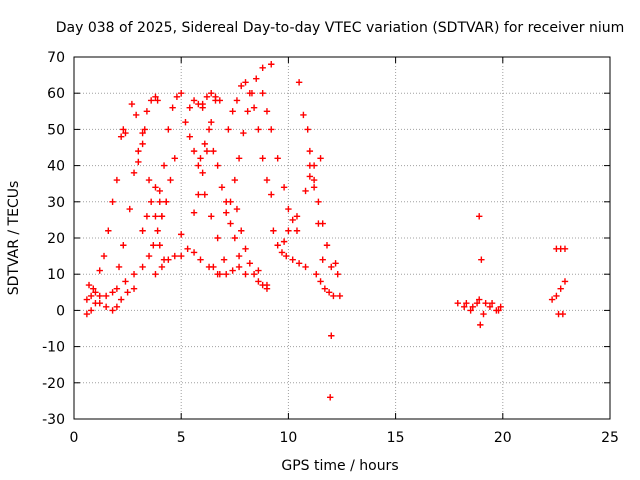  Describe the element at coordinates (56, 203) in the screenshot. I see `y-tick-label: 30` at that location.